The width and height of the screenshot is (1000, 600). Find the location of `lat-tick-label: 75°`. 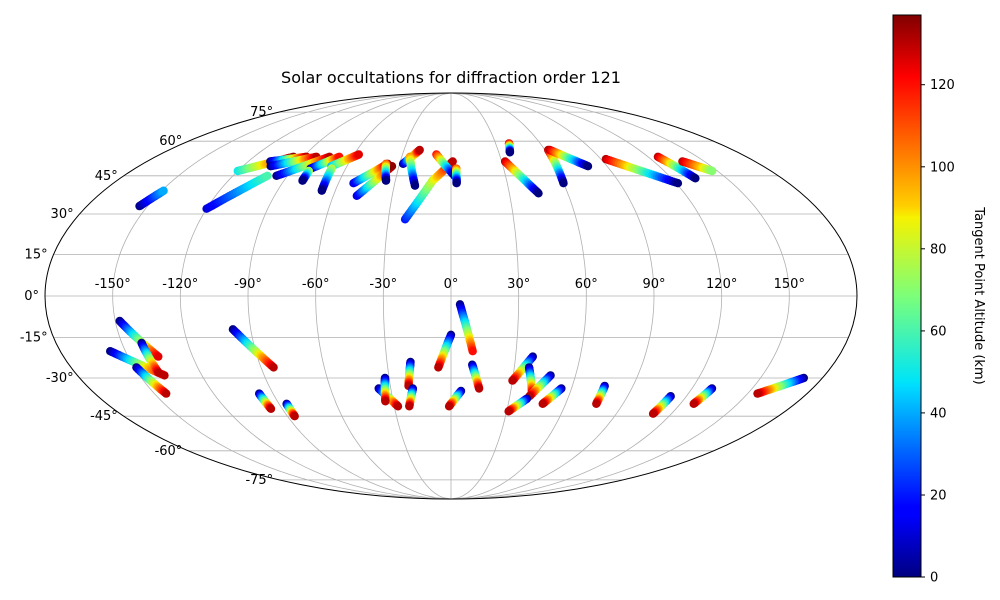

lat-tick-label: 75° is located at coordinates (261, 112).